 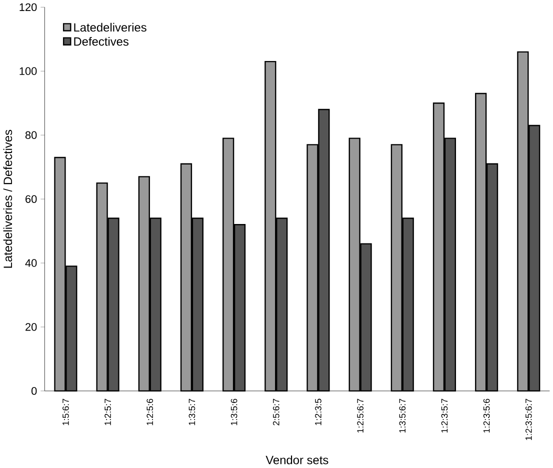 What do you see at coordinates (318, 412) in the screenshot?
I see `x-tick-label: 1:2:3:5` at bounding box center [318, 412].